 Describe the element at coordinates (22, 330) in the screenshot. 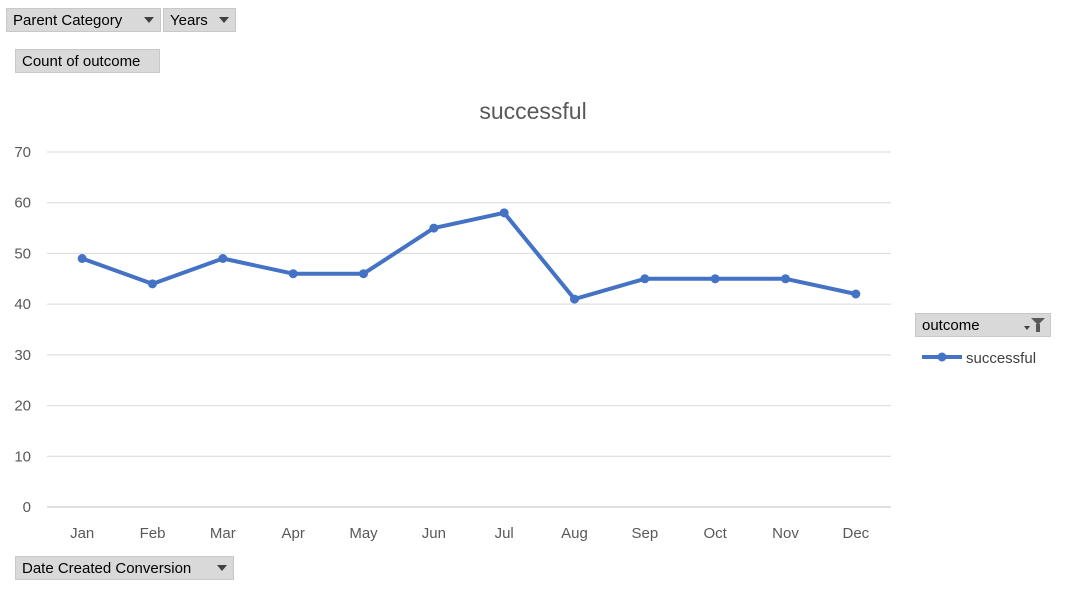

I see `y-tick-labels: 0 10 20 30 40 50 60 70` at that location.